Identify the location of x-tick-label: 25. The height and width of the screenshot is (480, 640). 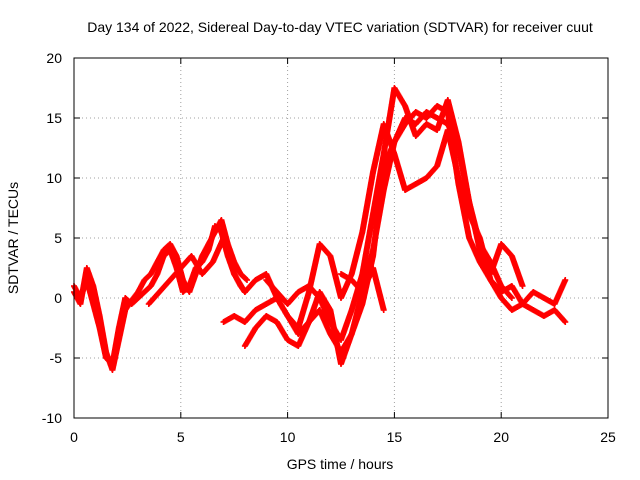
(608, 437).